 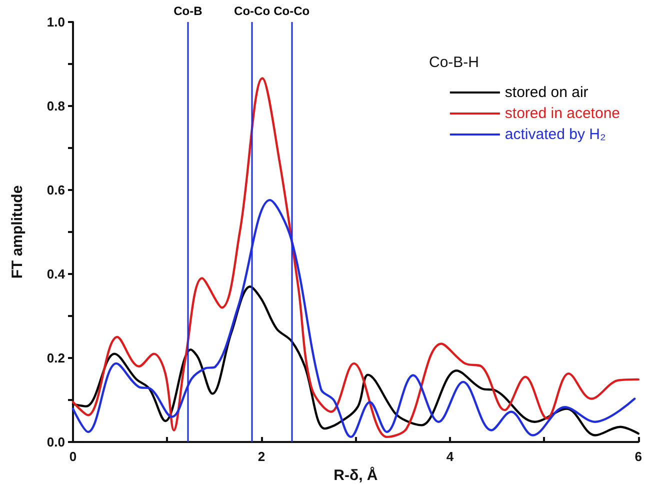 I want to click on legend-label: stored in acetone, so click(x=562, y=113).